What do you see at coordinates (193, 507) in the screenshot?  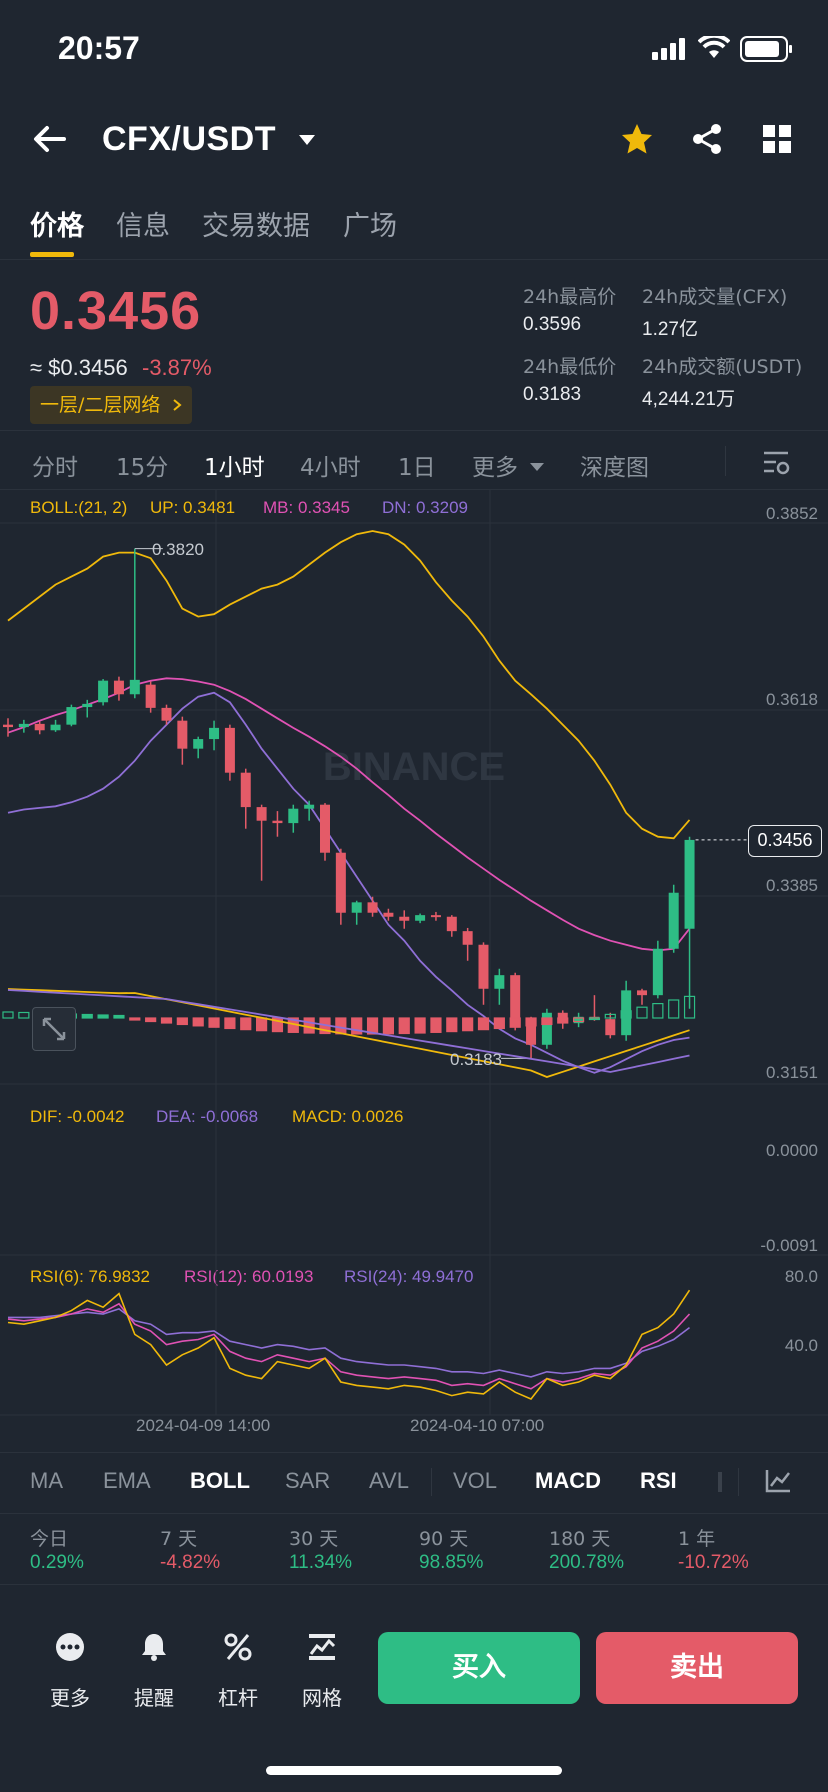 I see `boll-up-value: UP: 0.3481` at bounding box center [193, 507].